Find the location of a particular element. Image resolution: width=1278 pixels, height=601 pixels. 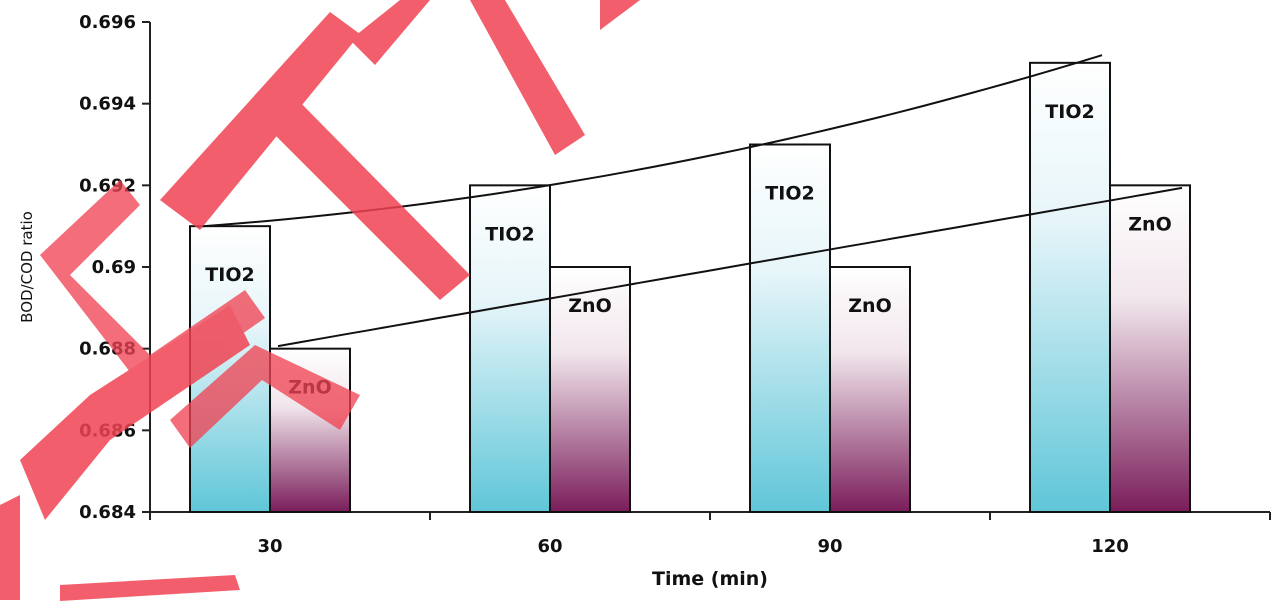

x-tick-label: 30 is located at coordinates (269, 546).